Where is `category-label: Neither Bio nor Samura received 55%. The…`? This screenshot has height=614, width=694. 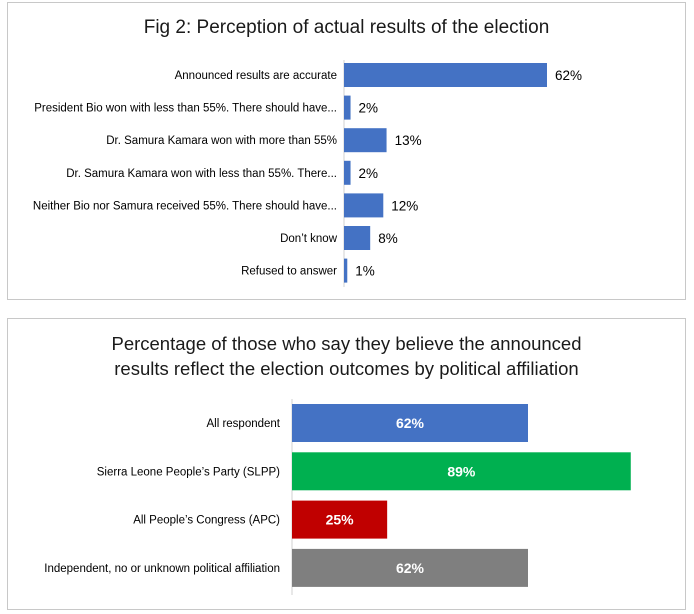
category-label: Neither Bio nor Samura received 55%. The… is located at coordinates (185, 206).